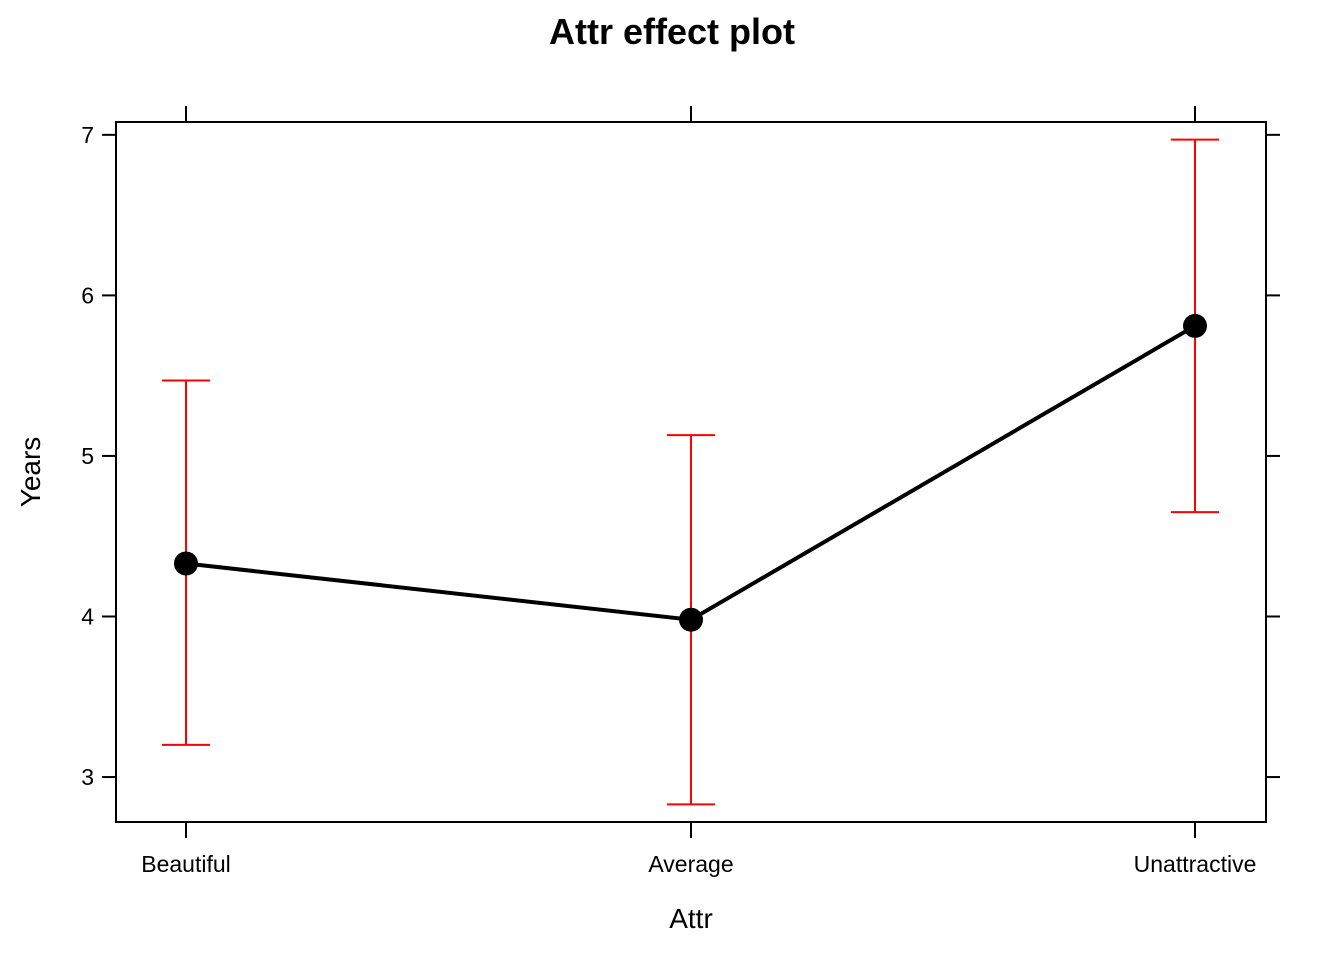  What do you see at coordinates (87, 295) in the screenshot?
I see `y-tick-label: 6` at bounding box center [87, 295].